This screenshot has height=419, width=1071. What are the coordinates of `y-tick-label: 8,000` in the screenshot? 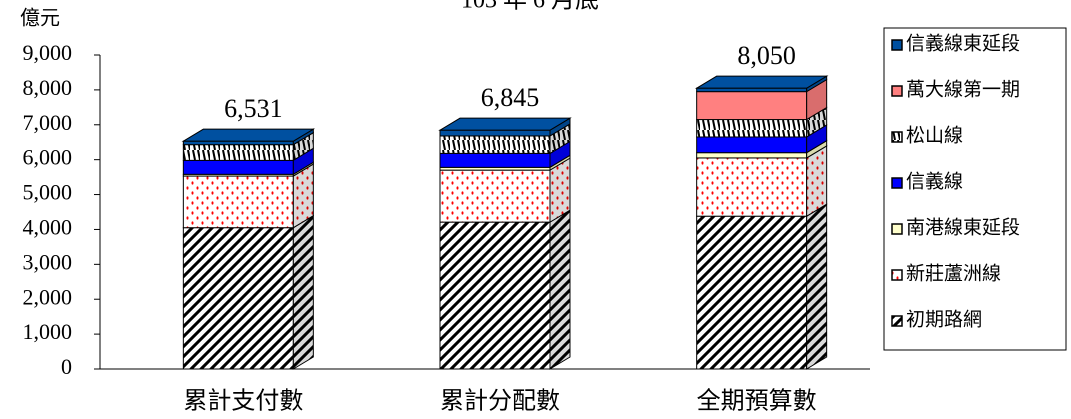 It's located at (48, 87).